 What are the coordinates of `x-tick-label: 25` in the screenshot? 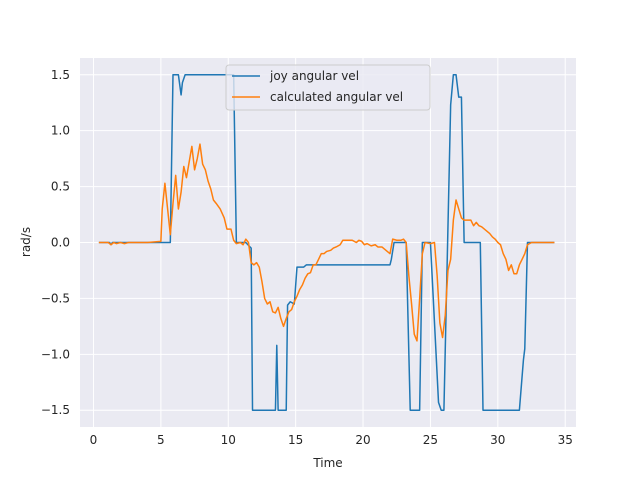 It's located at (430, 440).